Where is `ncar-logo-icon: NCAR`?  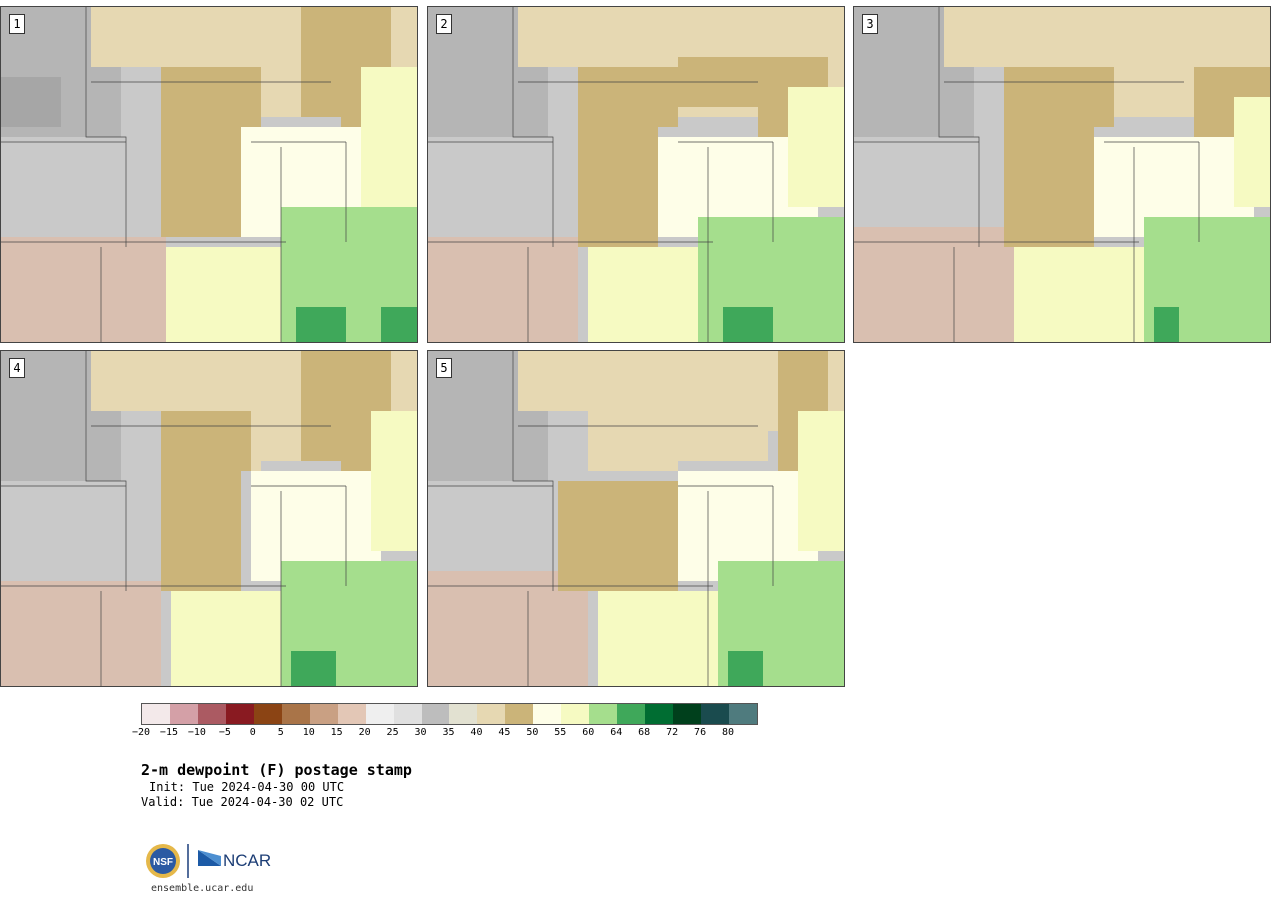 ncar-logo-icon: NCAR is located at coordinates (234, 860).